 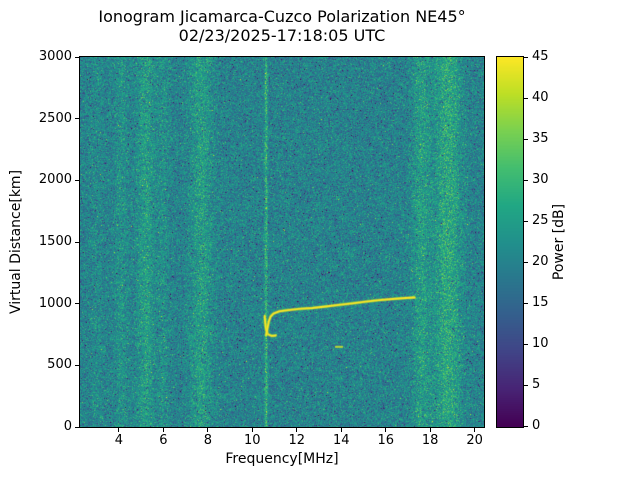 What do you see at coordinates (540, 220) in the screenshot?
I see `colorbar-tick-label: 25` at bounding box center [540, 220].